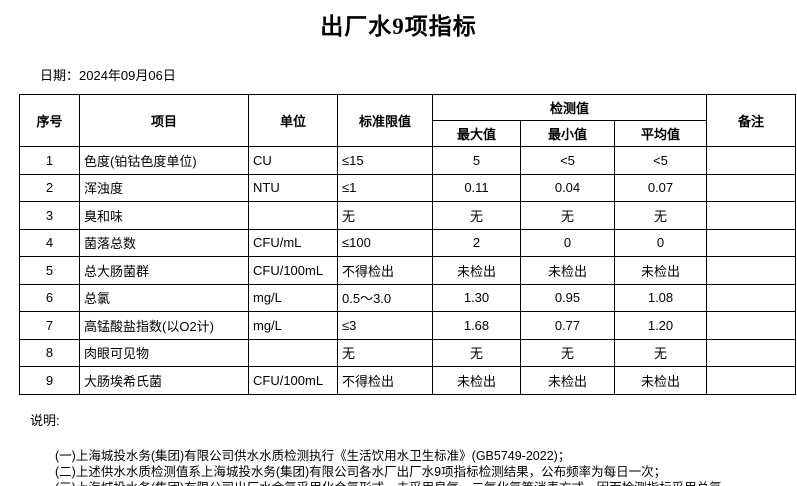 This screenshot has height=486, width=797. I want to click on cell-seq: 2, so click(49, 187).